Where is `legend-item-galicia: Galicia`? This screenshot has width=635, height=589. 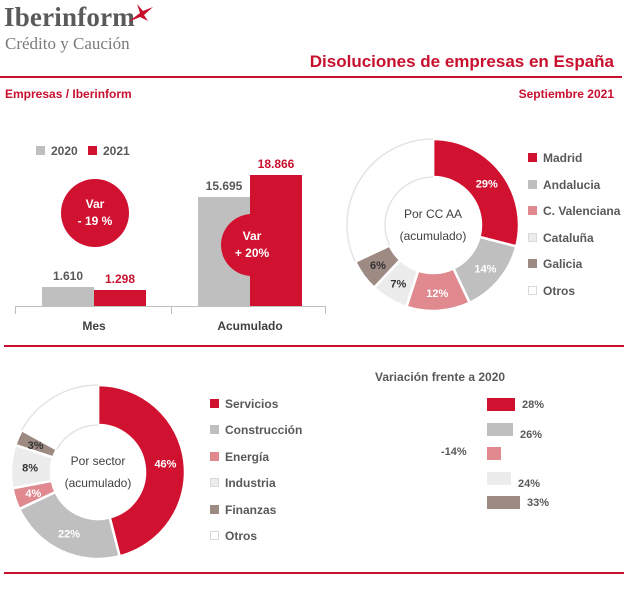
legend-item-galicia: Galicia is located at coordinates (555, 264).